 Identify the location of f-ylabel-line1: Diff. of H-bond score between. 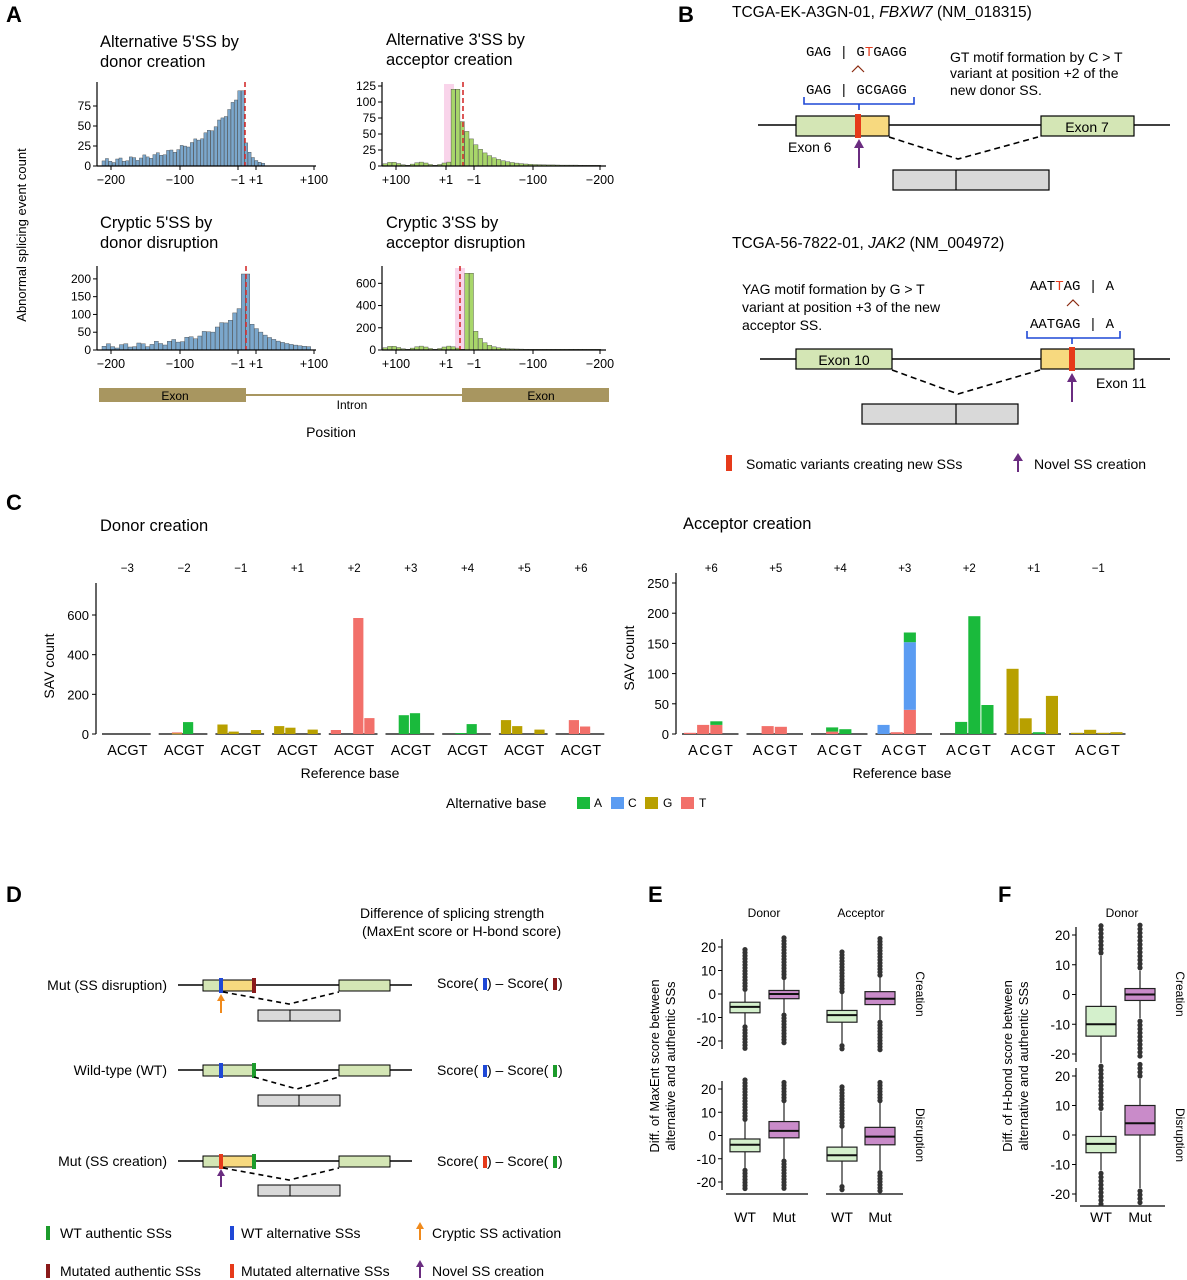
(1007, 1066).